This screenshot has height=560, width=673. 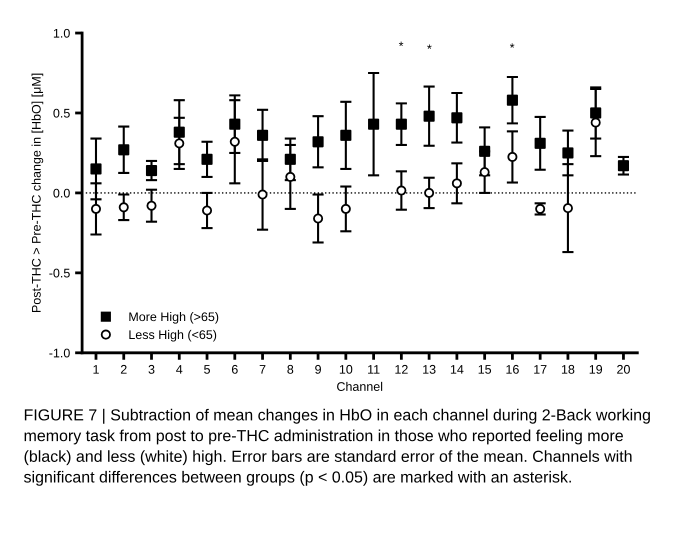 I want to click on x-tick-label: 6, so click(x=235, y=369).